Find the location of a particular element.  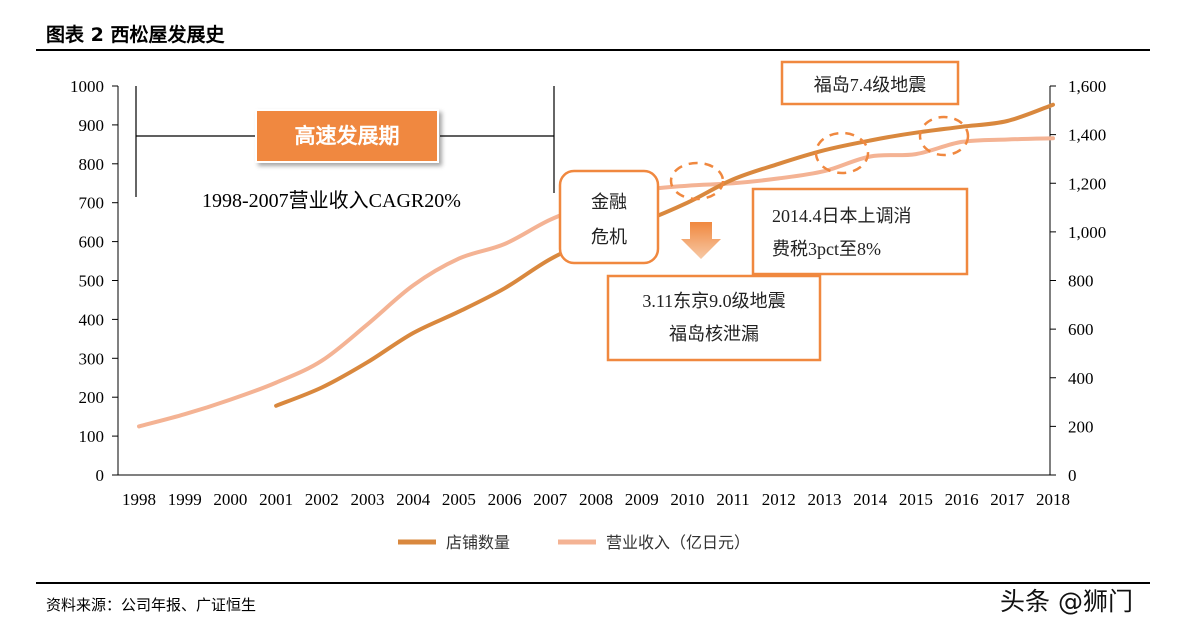

left-tick-label: 500 is located at coordinates (92, 281).